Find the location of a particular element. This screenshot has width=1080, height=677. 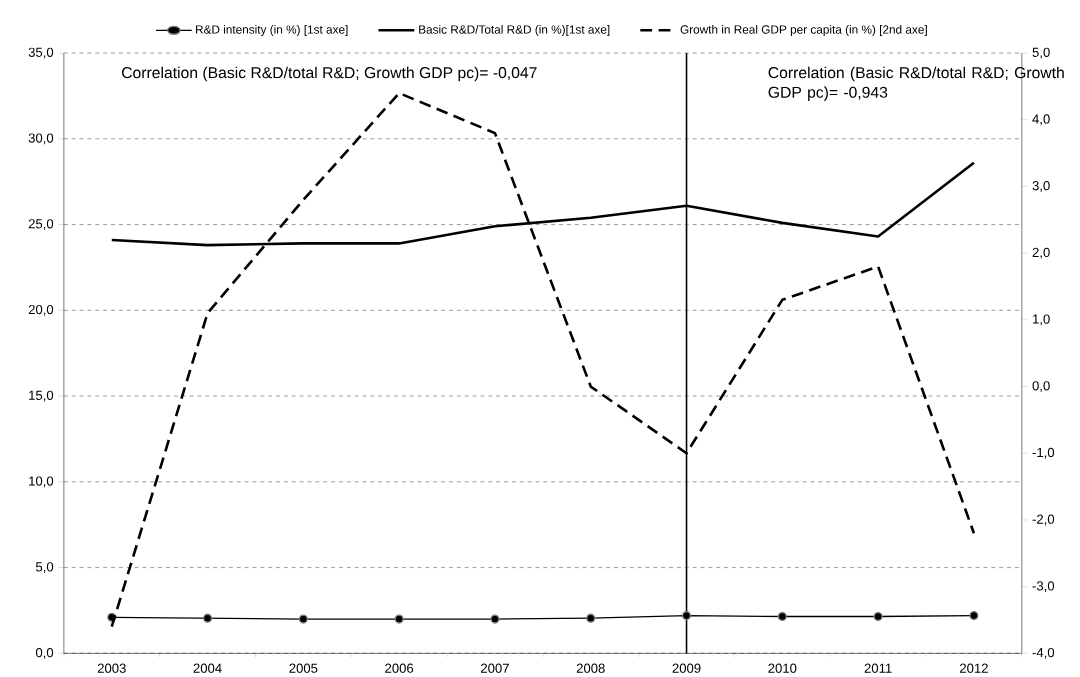

annotation: Correlation (Basic R&D/total R&D; Growth GDP pc)= -0,047 is located at coordinates (329, 74).